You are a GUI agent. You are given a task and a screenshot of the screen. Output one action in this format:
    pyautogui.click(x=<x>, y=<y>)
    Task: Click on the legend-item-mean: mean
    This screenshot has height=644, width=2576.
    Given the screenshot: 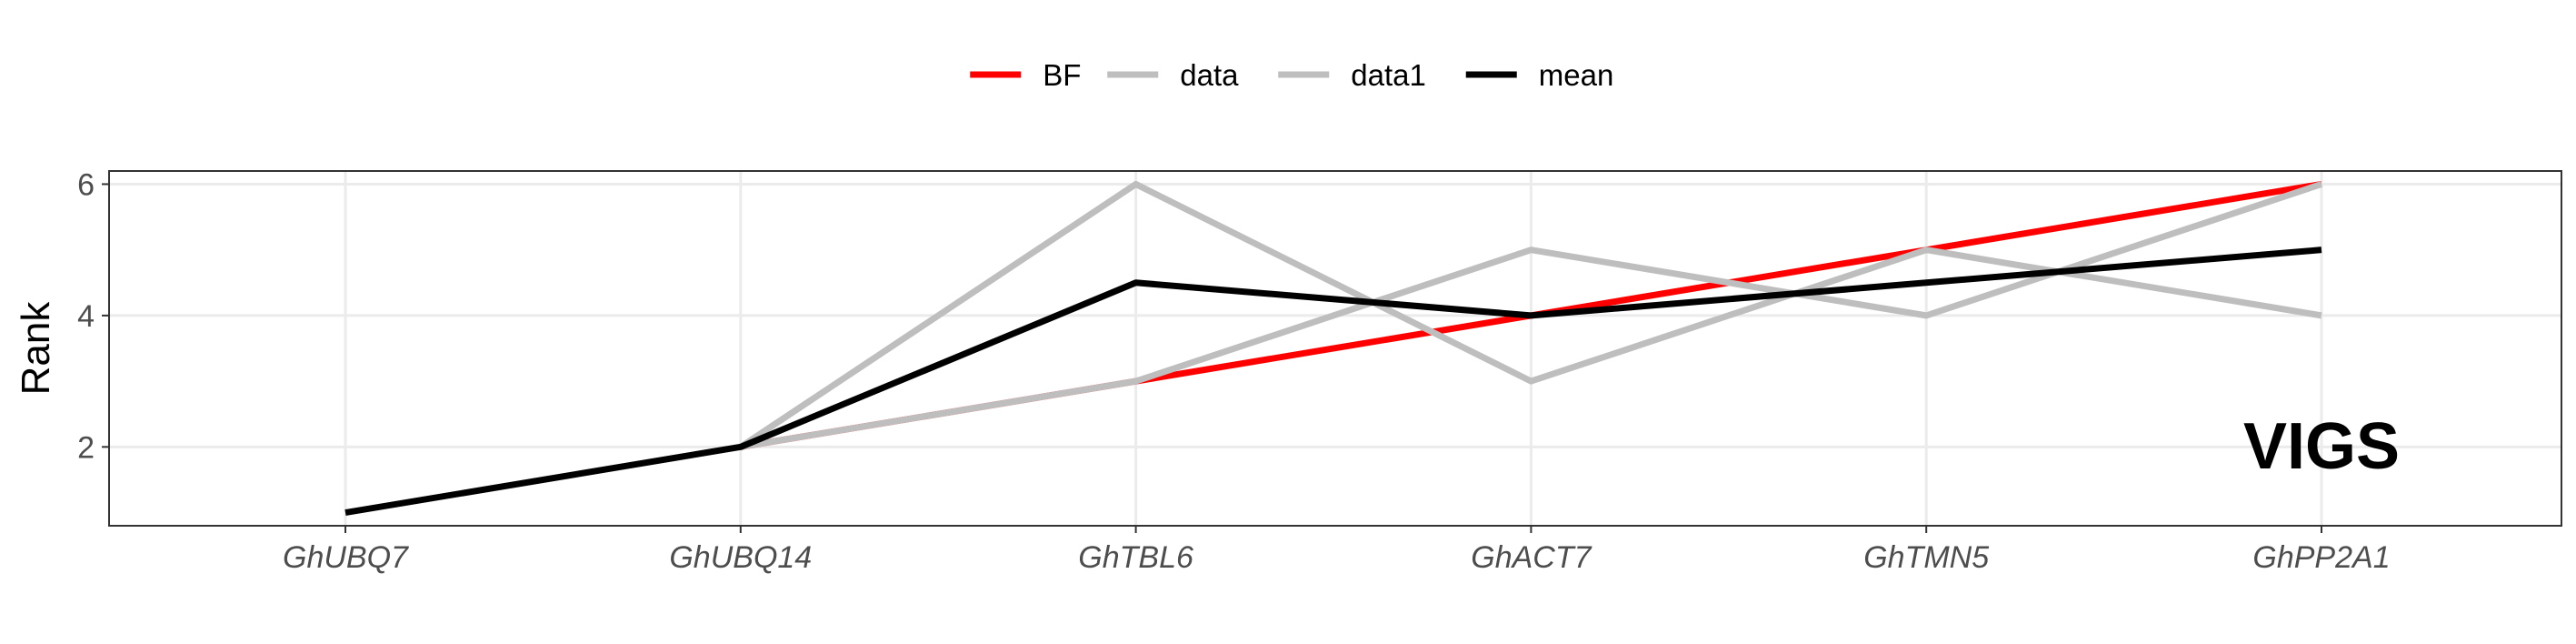 What is the action you would take?
    pyautogui.click(x=1539, y=75)
    